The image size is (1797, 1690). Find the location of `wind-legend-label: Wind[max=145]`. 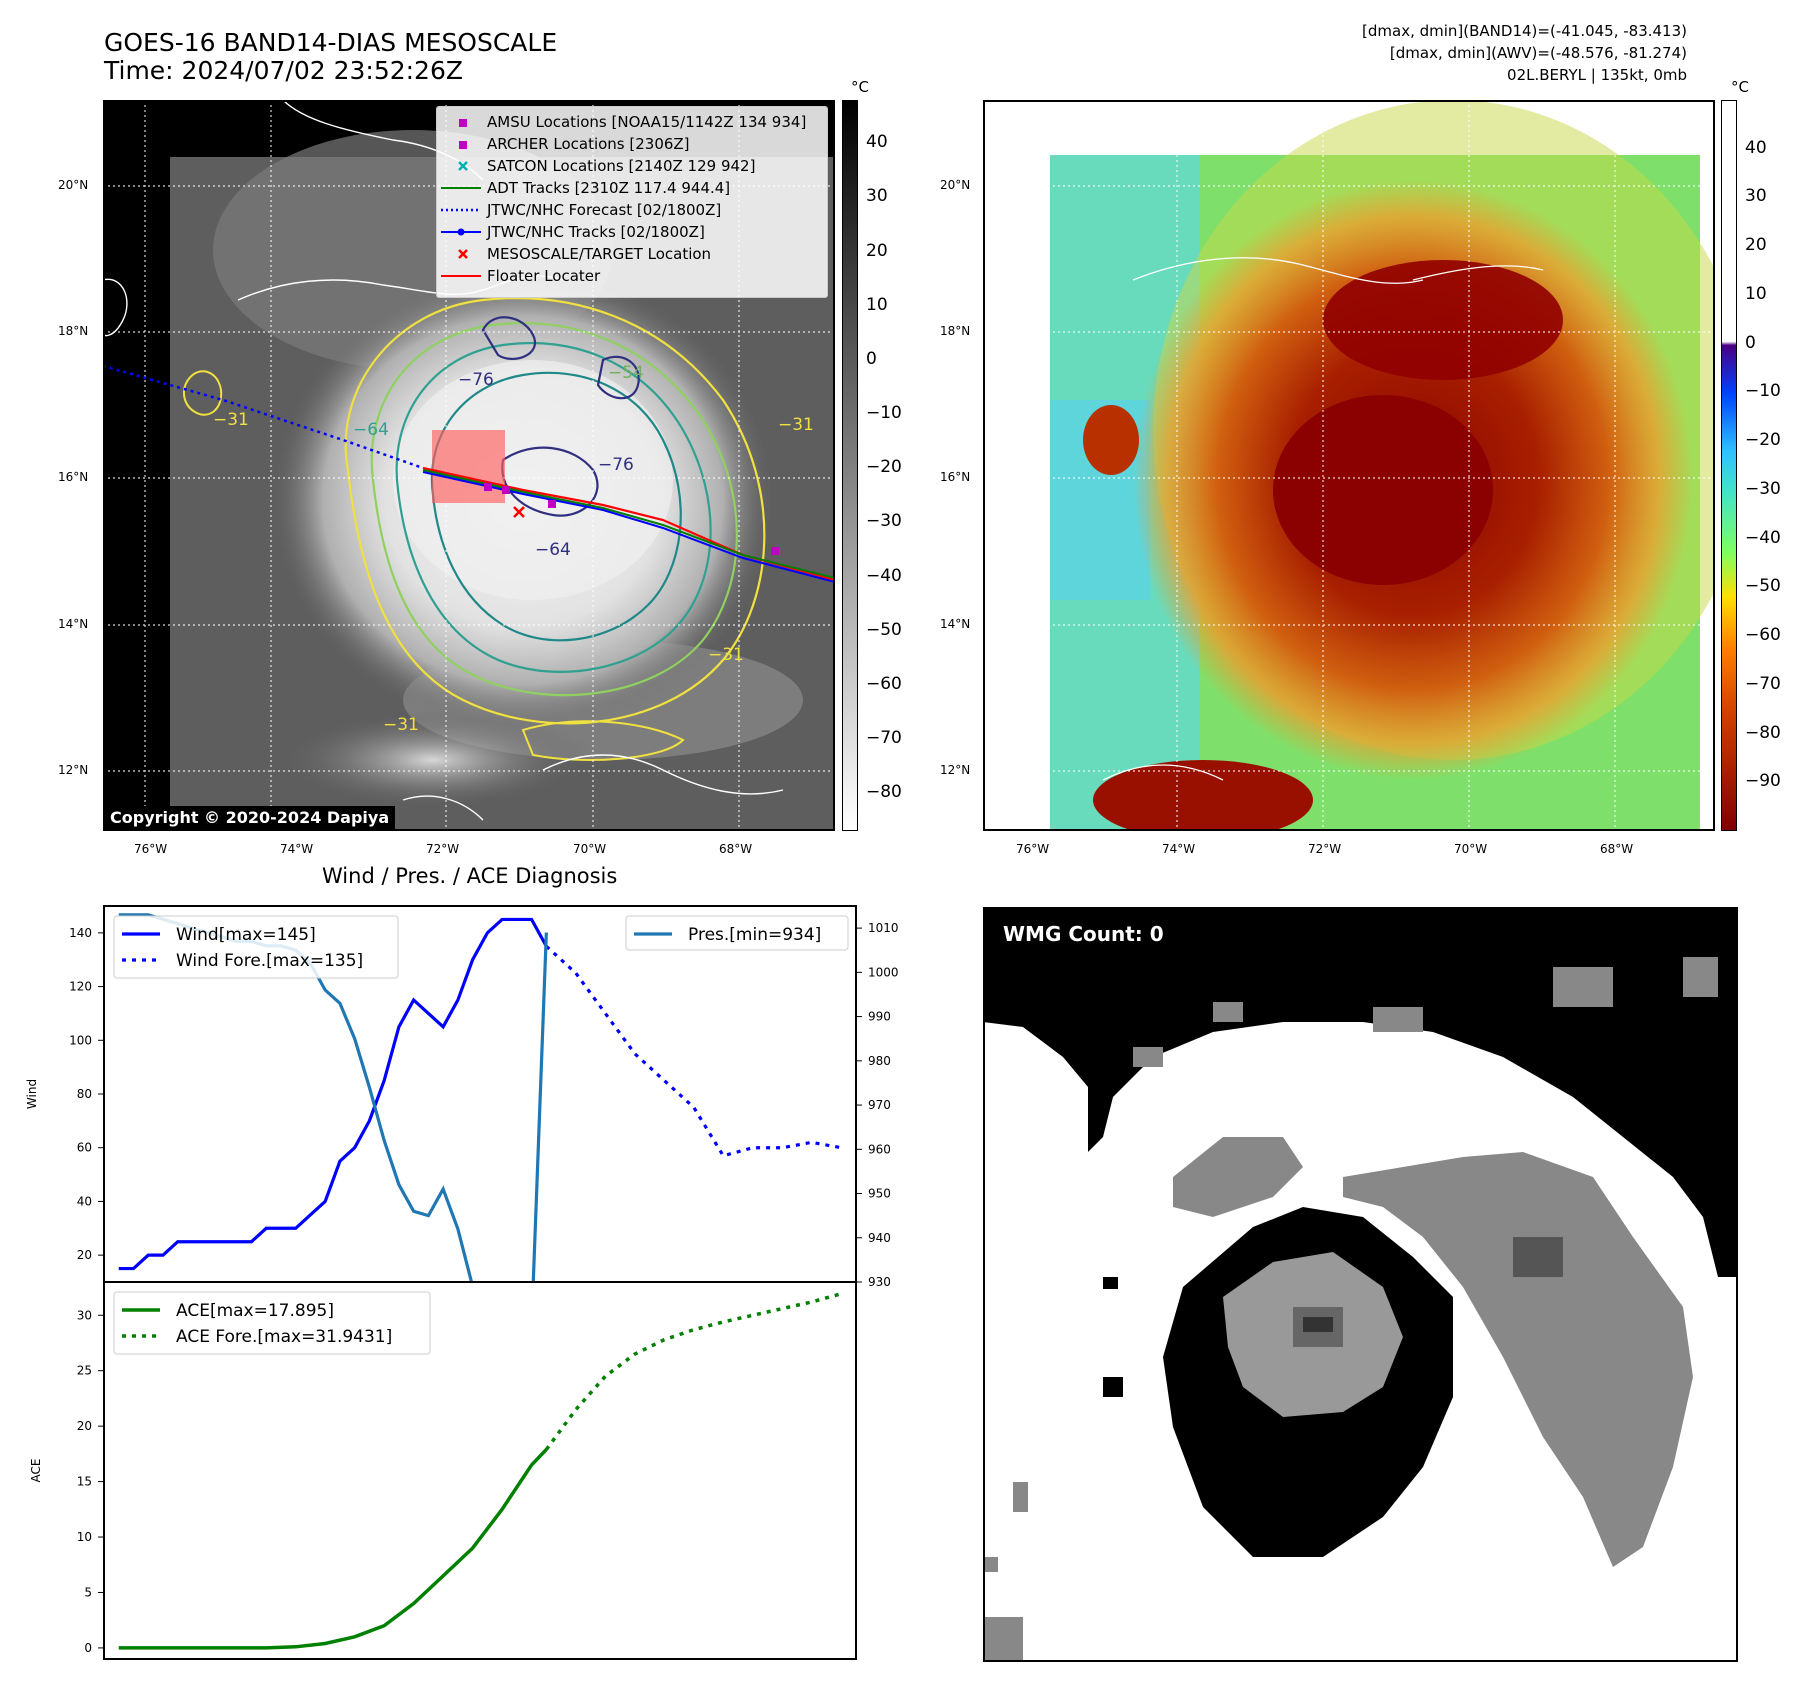

wind-legend-label: Wind[max=145] is located at coordinates (246, 935).